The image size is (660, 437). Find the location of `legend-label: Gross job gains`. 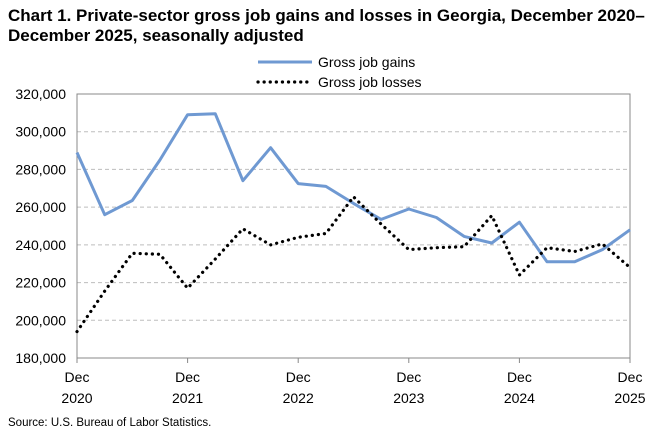

legend-label: Gross job gains is located at coordinates (366, 62).